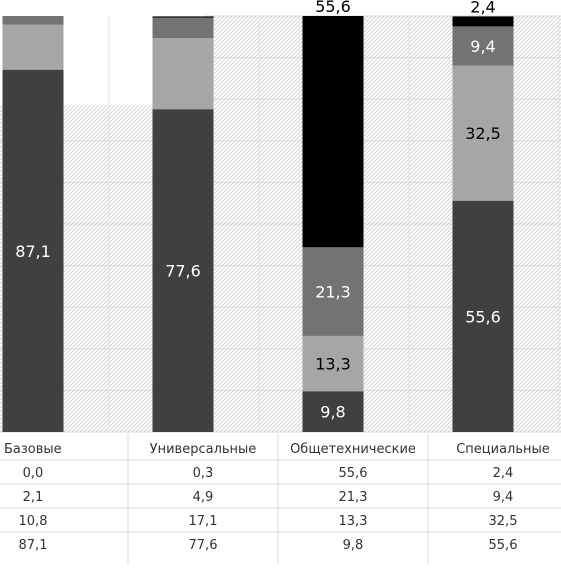  I want to click on table-cell: 32,5, so click(503, 521).